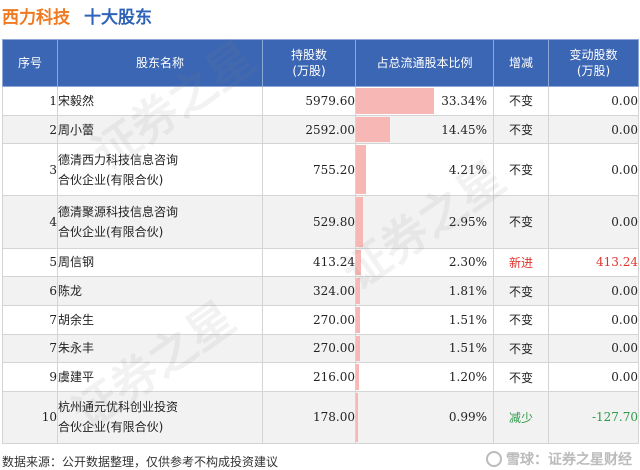 This screenshot has height=470, width=640. I want to click on cell-amount: 324.00, so click(309, 291).